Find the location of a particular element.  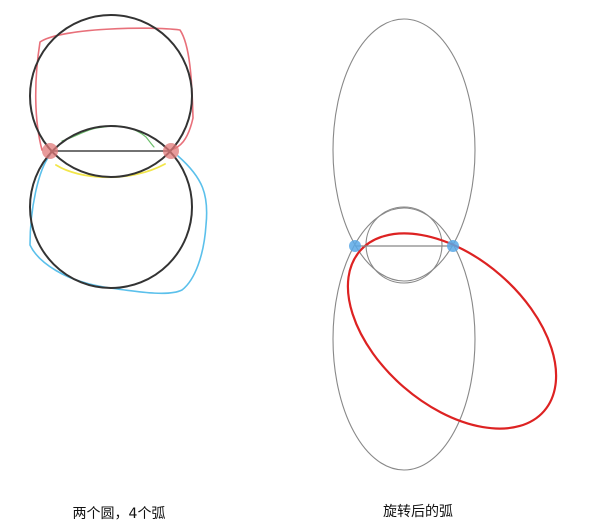

endpoint-left is located at coordinates (355, 246).